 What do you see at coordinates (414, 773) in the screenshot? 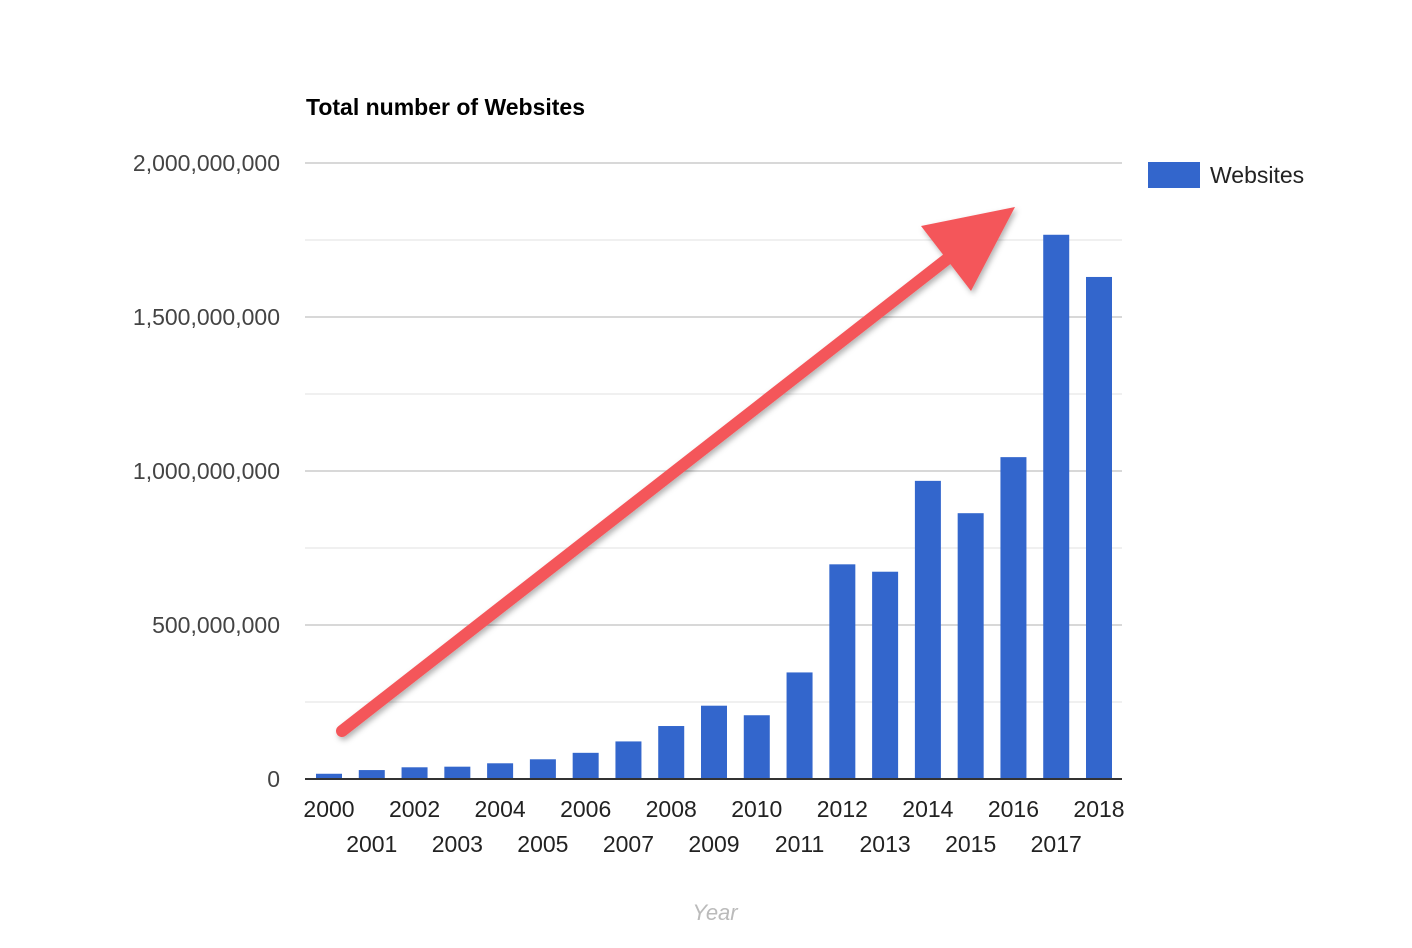
I see `bar-2002` at bounding box center [414, 773].